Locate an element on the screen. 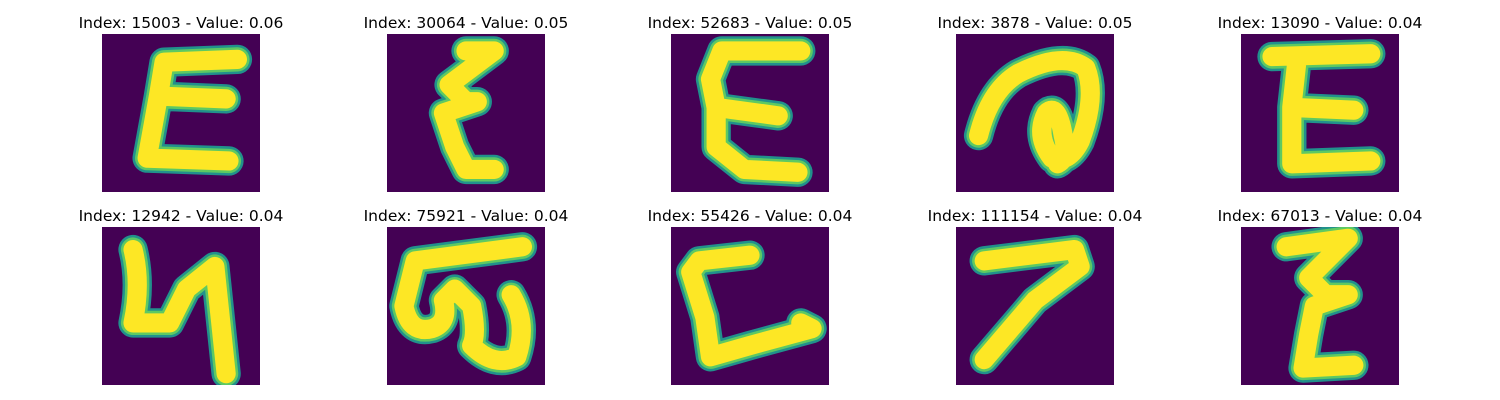  panel-title: Index: 13090 - Value: 0.04 is located at coordinates (1320, 23).